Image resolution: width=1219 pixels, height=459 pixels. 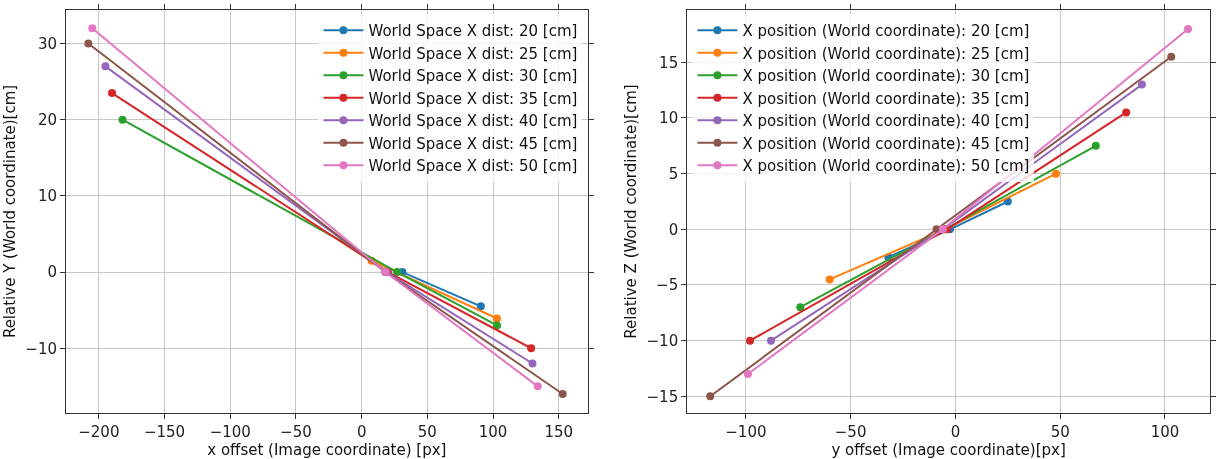 I want to click on legend-label: World Space X dist: 30 [cm], so click(x=473, y=76).